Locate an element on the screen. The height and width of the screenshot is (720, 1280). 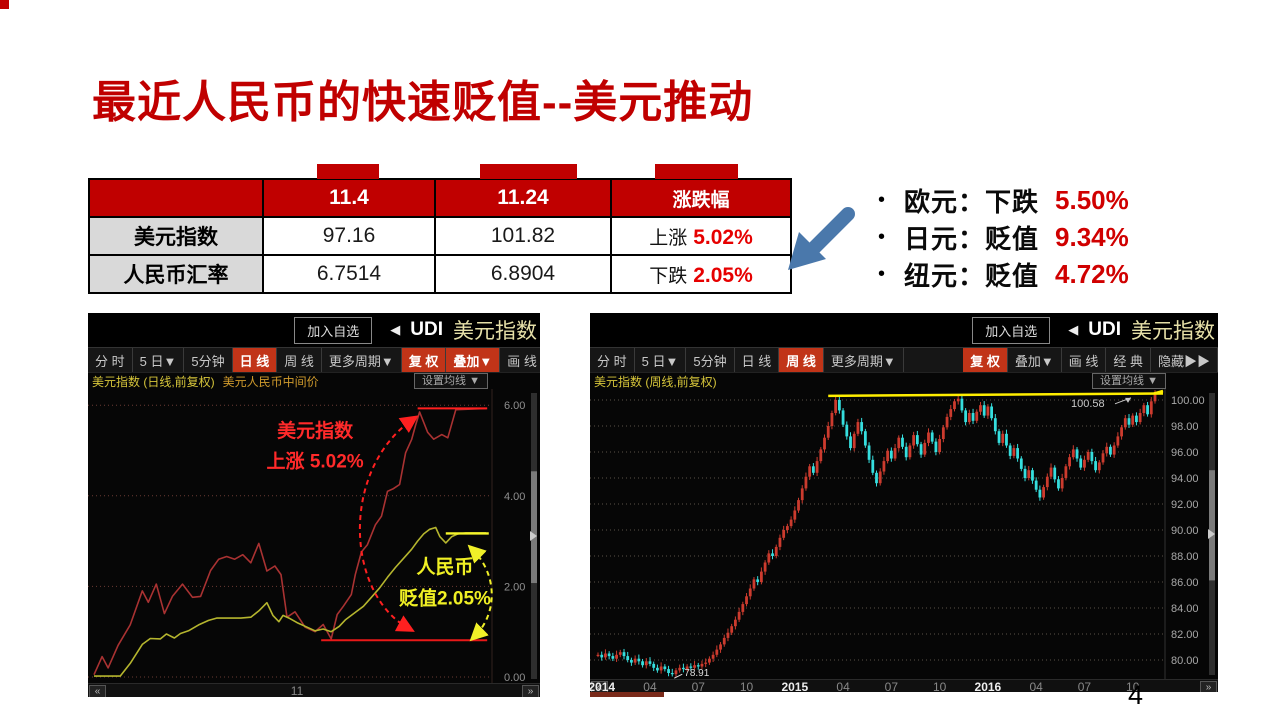
y-axis-label: 84.00 is located at coordinates (1185, 609).